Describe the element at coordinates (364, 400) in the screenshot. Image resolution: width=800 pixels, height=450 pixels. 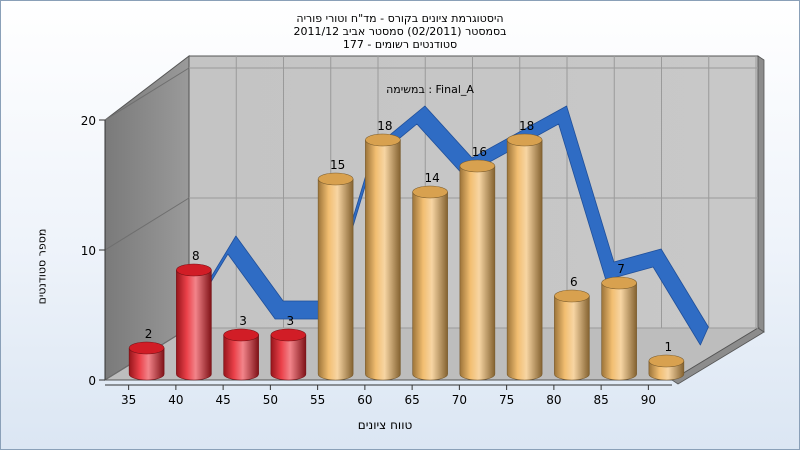
I see `x-tick-label: 60` at that location.